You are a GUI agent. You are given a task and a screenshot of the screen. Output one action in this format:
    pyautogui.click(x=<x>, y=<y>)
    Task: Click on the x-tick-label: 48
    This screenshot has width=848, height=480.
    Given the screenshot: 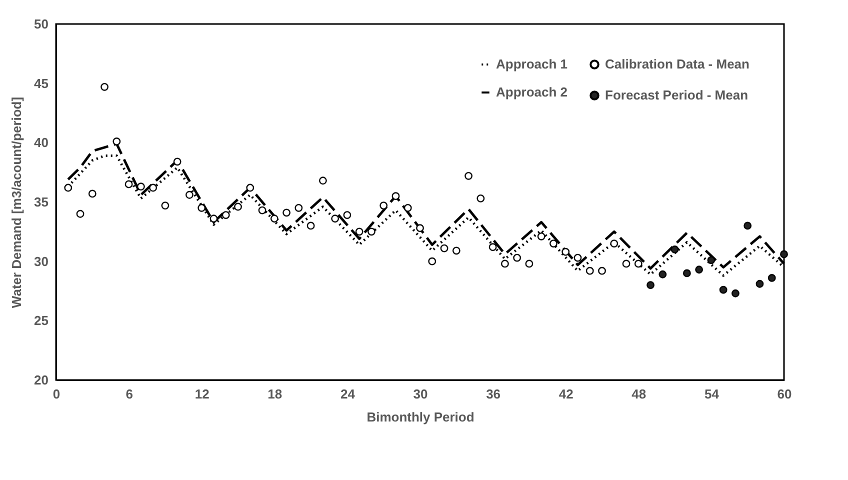 What is the action you would take?
    pyautogui.click(x=639, y=394)
    